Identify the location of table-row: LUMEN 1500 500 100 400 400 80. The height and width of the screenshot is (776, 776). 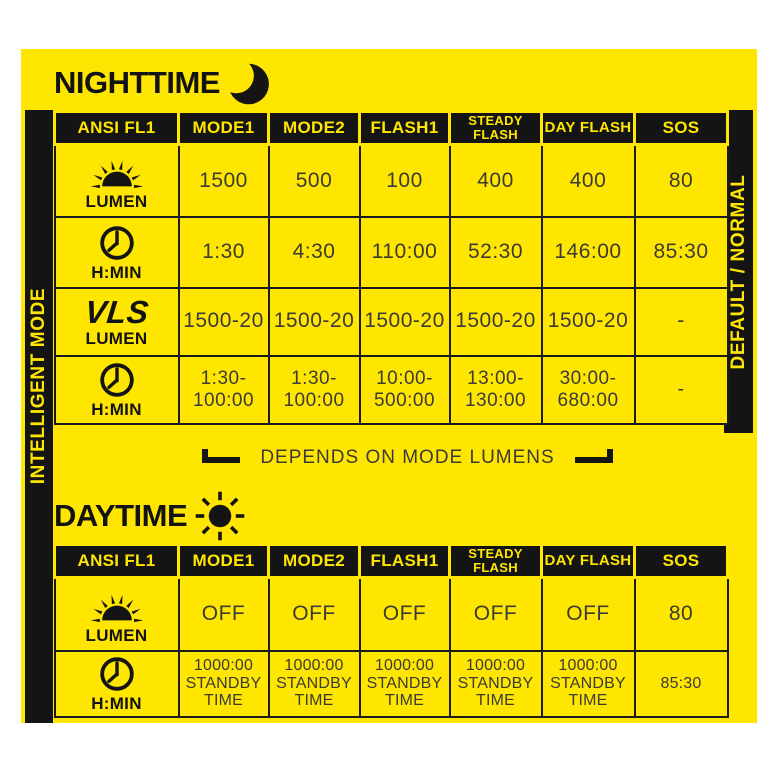
(391, 180).